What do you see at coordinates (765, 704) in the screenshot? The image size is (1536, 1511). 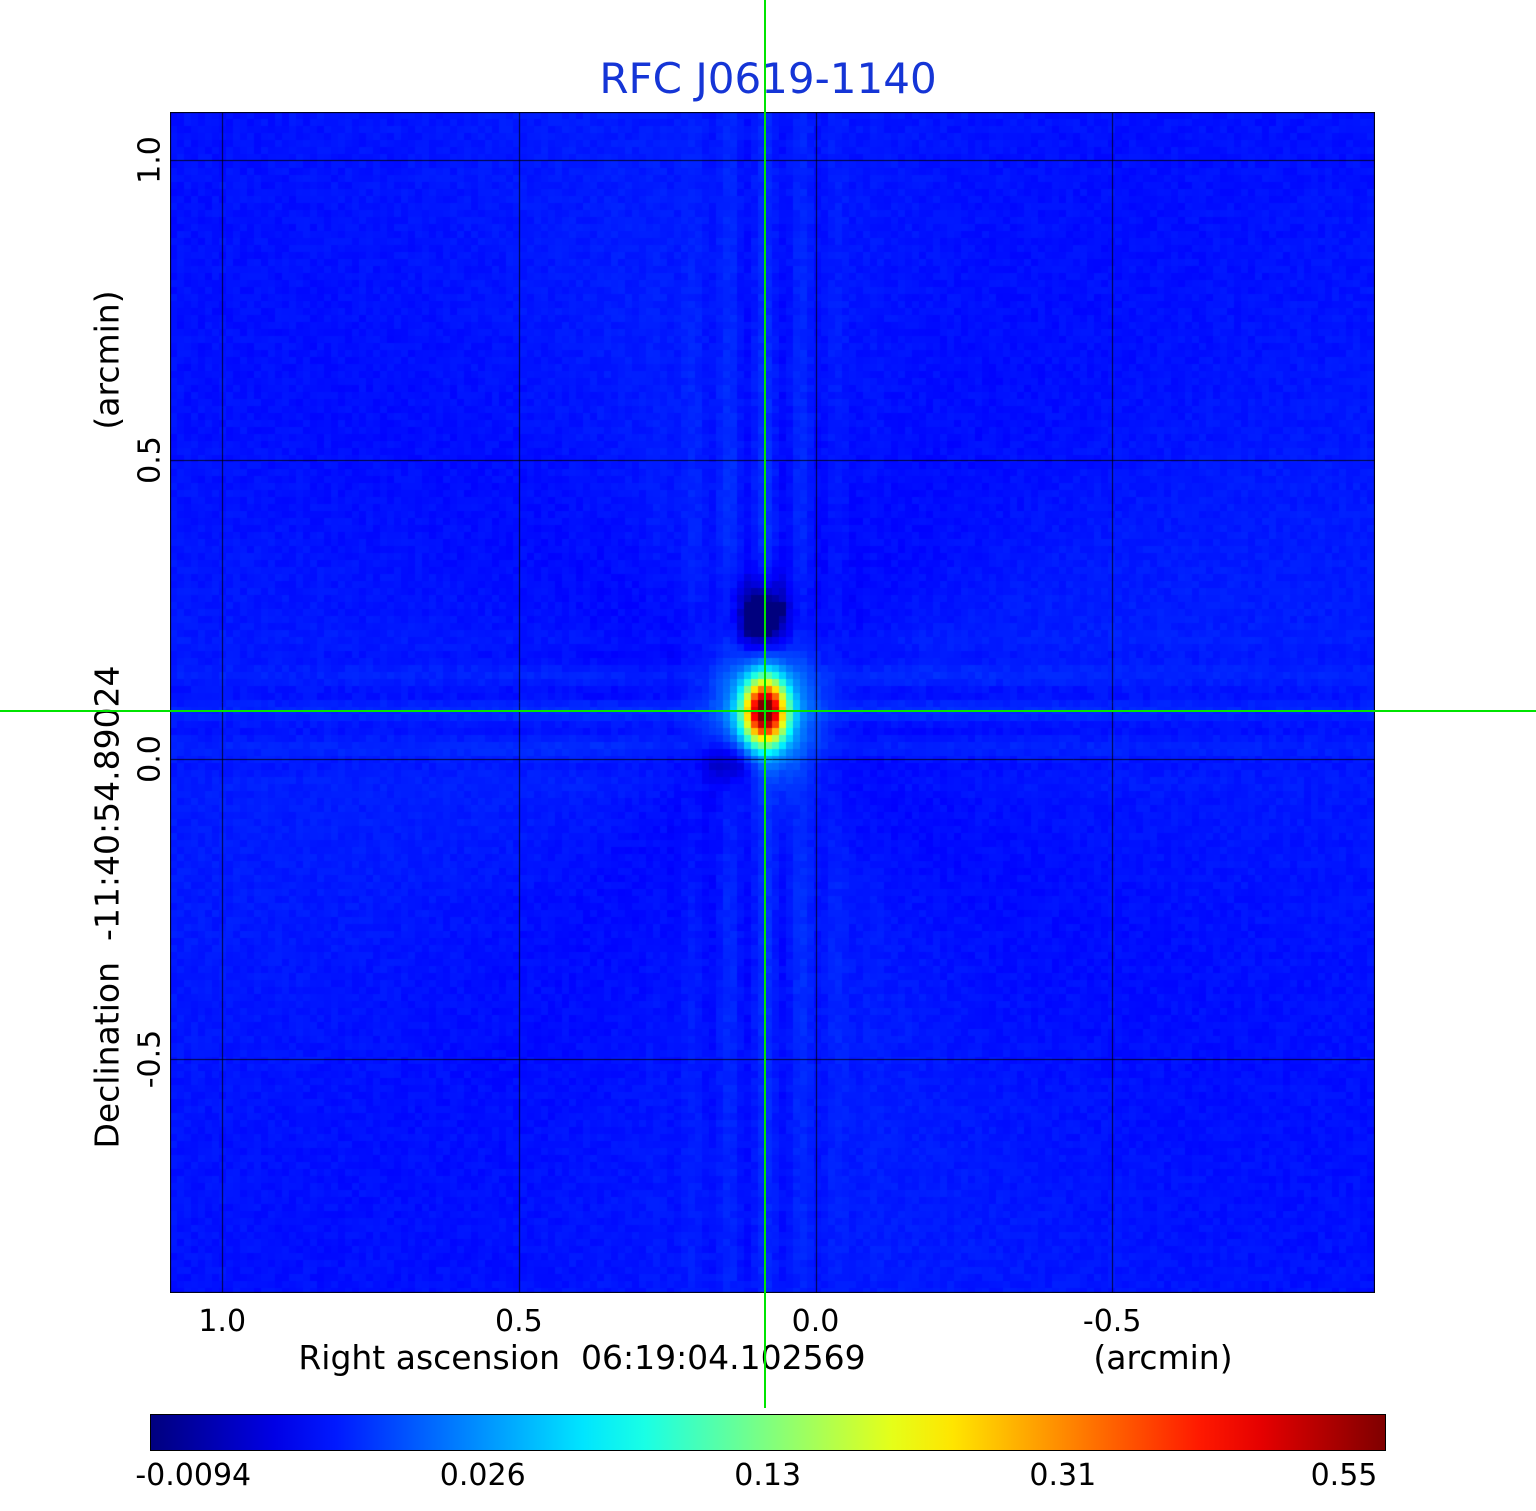 I see `crosshair-vertical-line` at bounding box center [765, 704].